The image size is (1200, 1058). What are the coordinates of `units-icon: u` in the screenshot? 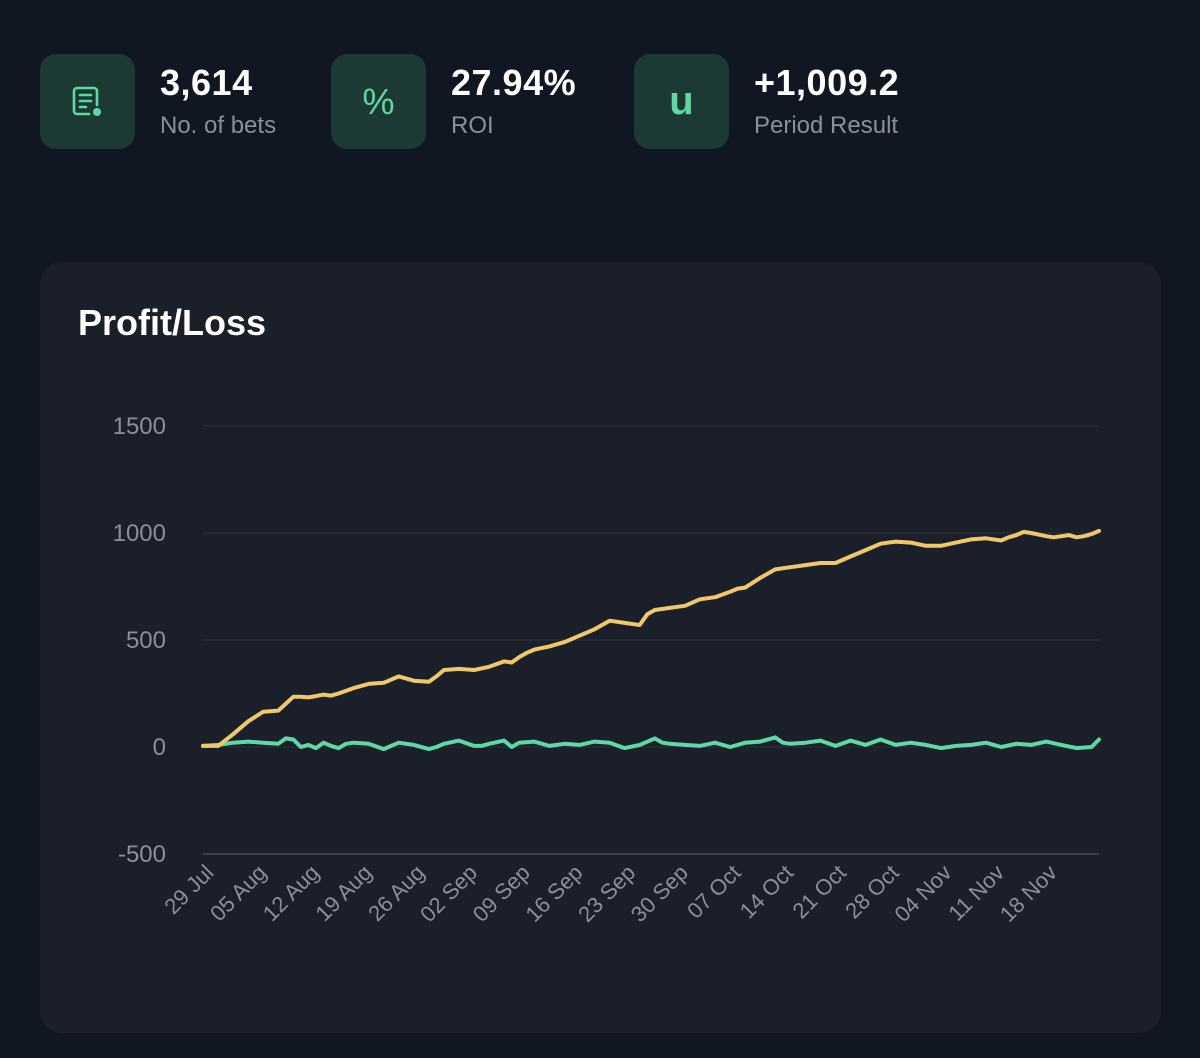 It's located at (681, 101).